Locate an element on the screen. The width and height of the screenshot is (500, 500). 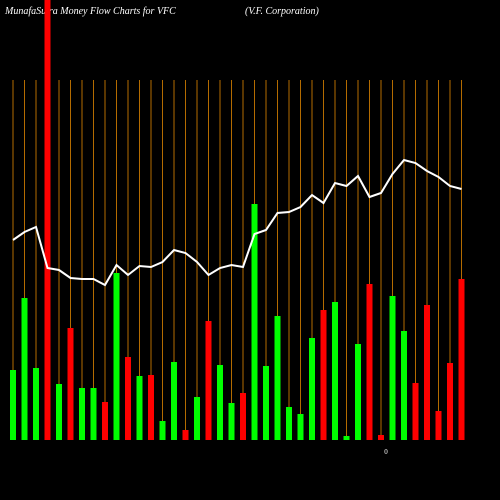
chart-title: MunafaSutra Money Flow Charts for VFC is located at coordinates (90, 11).